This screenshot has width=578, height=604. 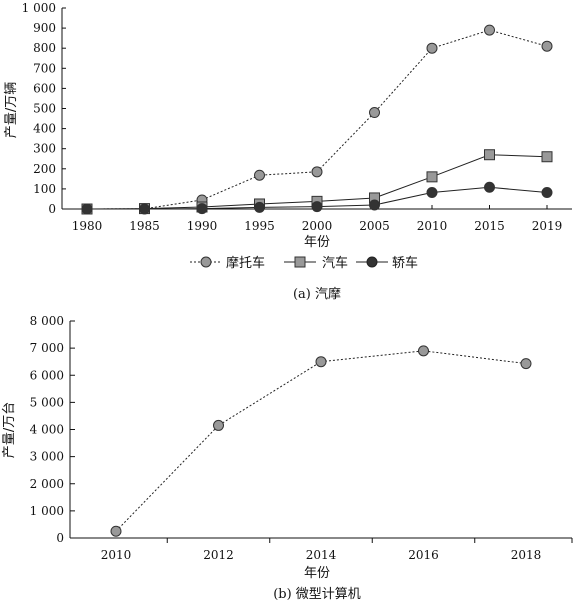 I want to click on chart-b-ytick-label: 6 000, so click(x=47, y=375).